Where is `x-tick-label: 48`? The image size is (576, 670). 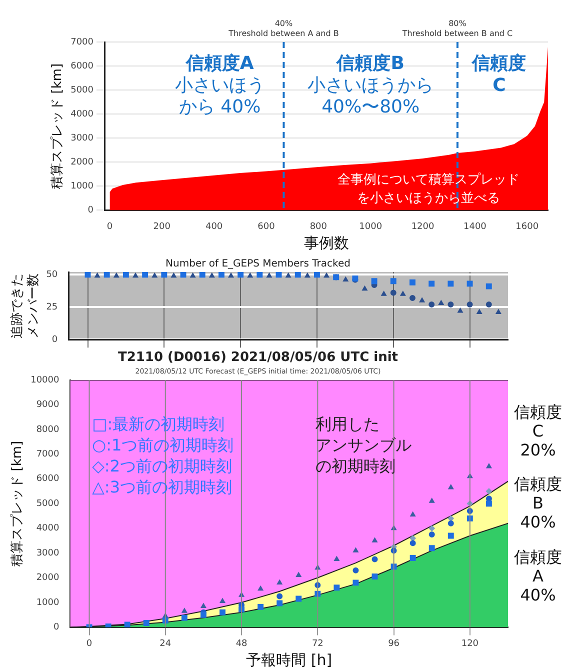 x-tick-label: 48 is located at coordinates (242, 643).